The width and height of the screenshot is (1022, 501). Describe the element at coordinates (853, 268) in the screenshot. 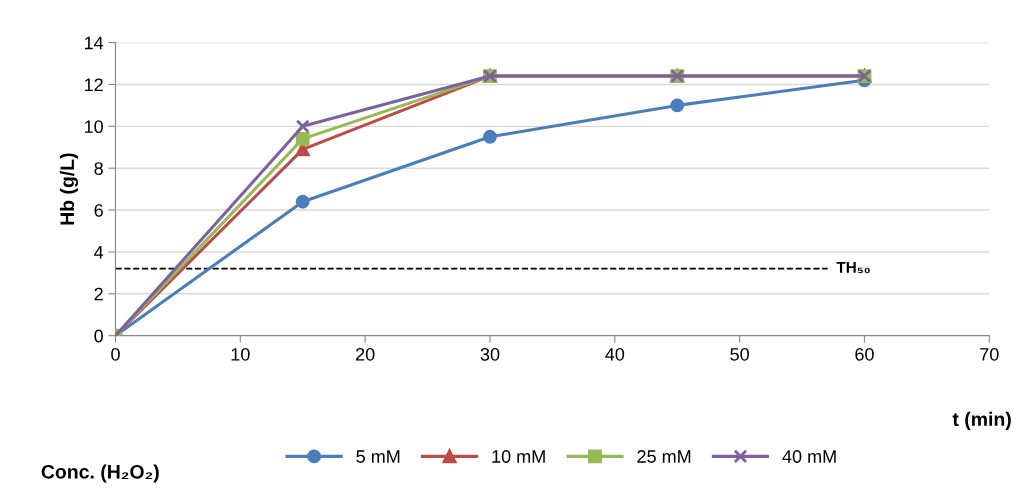

I see `ref-line-label: TH₅₀` at that location.